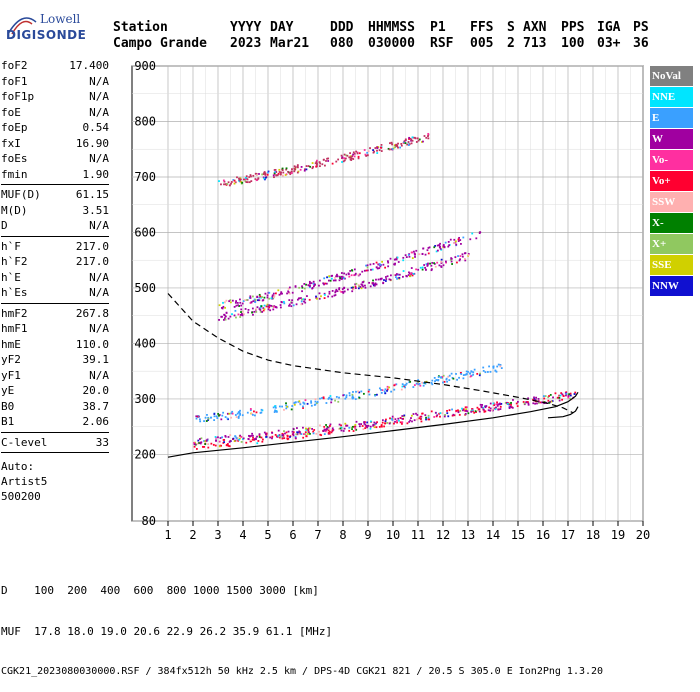 The width and height of the screenshot is (700, 692). Describe the element at coordinates (24, 442) in the screenshot. I see `param-name: C-level` at that location.